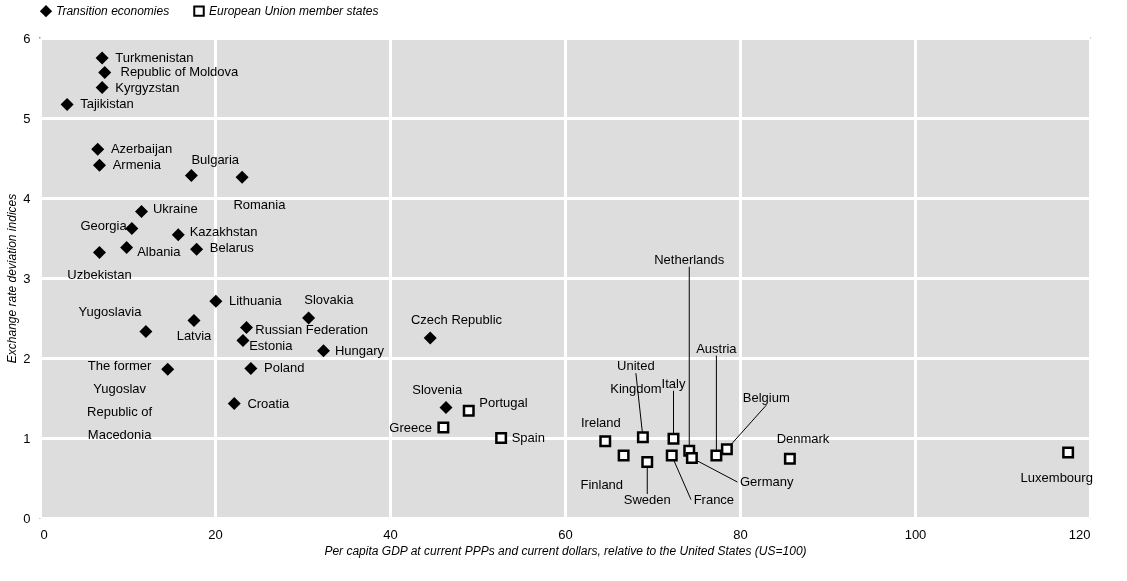 This screenshot has height=581, width=1127. I want to click on legend-label: European Union member states, so click(294, 11).